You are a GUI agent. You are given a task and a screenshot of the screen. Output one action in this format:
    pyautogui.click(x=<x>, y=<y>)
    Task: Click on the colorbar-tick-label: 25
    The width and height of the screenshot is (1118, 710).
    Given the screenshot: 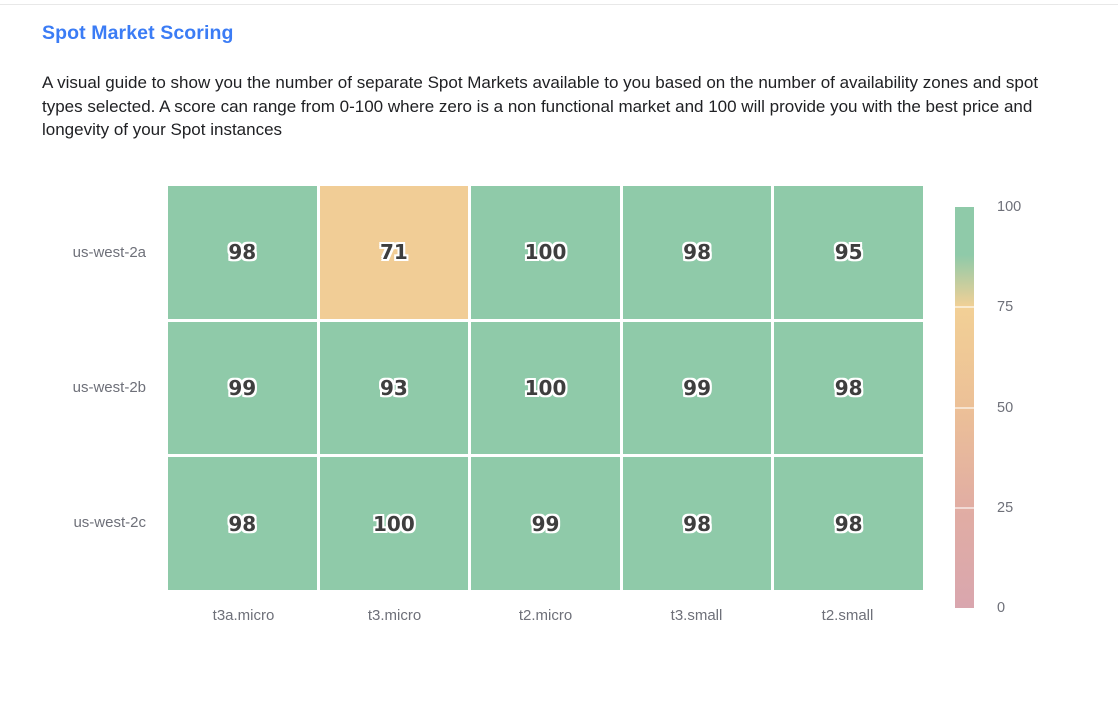 What is the action you would take?
    pyautogui.click(x=1005, y=507)
    